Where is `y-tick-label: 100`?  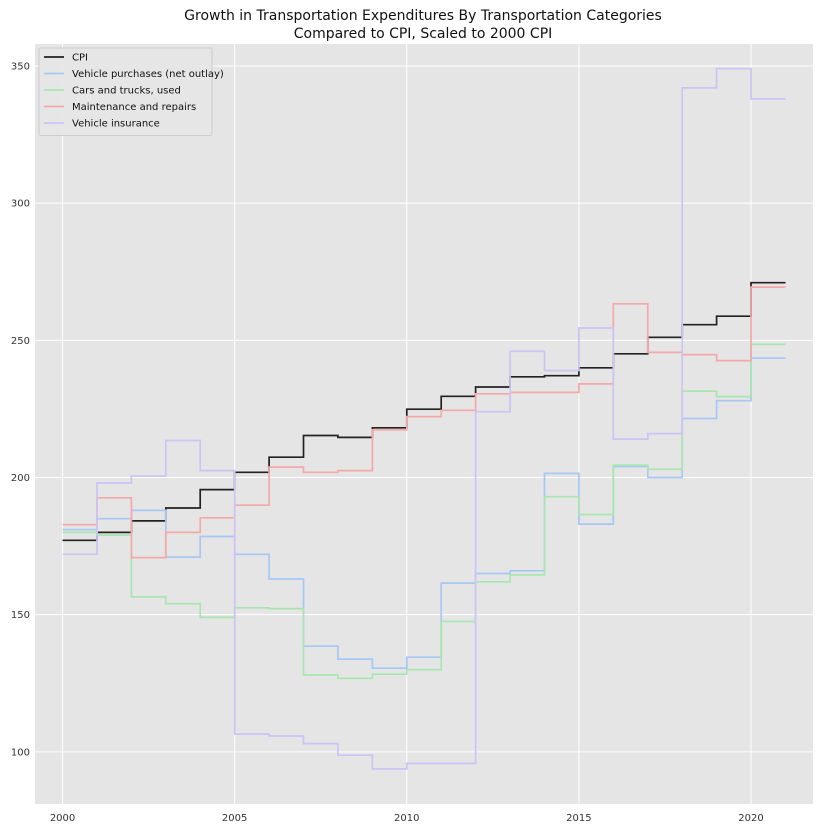
y-tick-label: 100 is located at coordinates (20, 752).